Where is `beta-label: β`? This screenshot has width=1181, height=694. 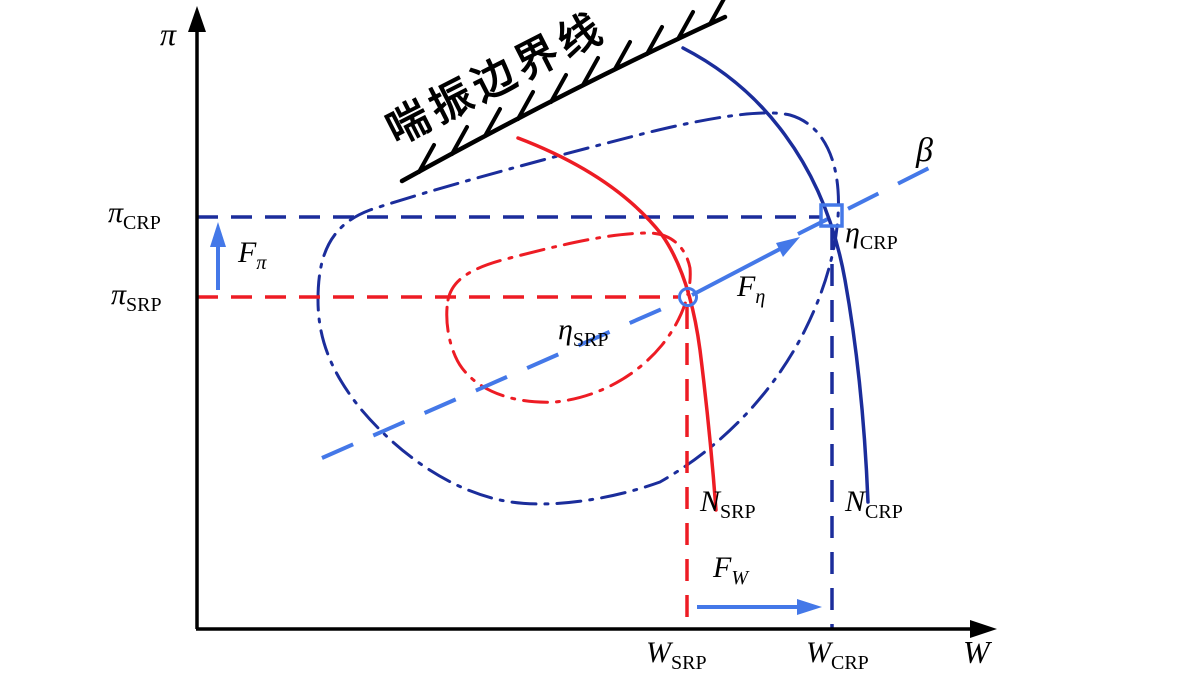 beta-label: β is located at coordinates (924, 150).